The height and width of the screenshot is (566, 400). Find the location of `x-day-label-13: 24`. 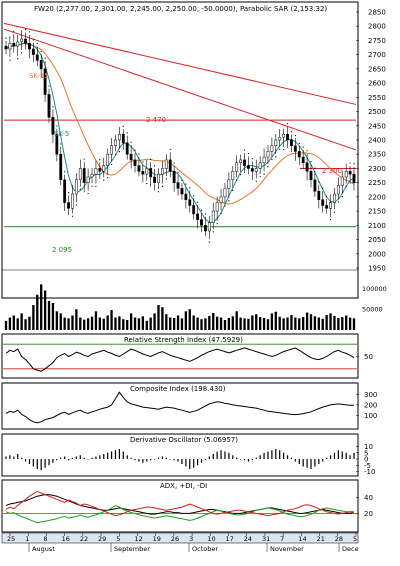

x-day-label-13: 24 is located at coordinates (248, 539).